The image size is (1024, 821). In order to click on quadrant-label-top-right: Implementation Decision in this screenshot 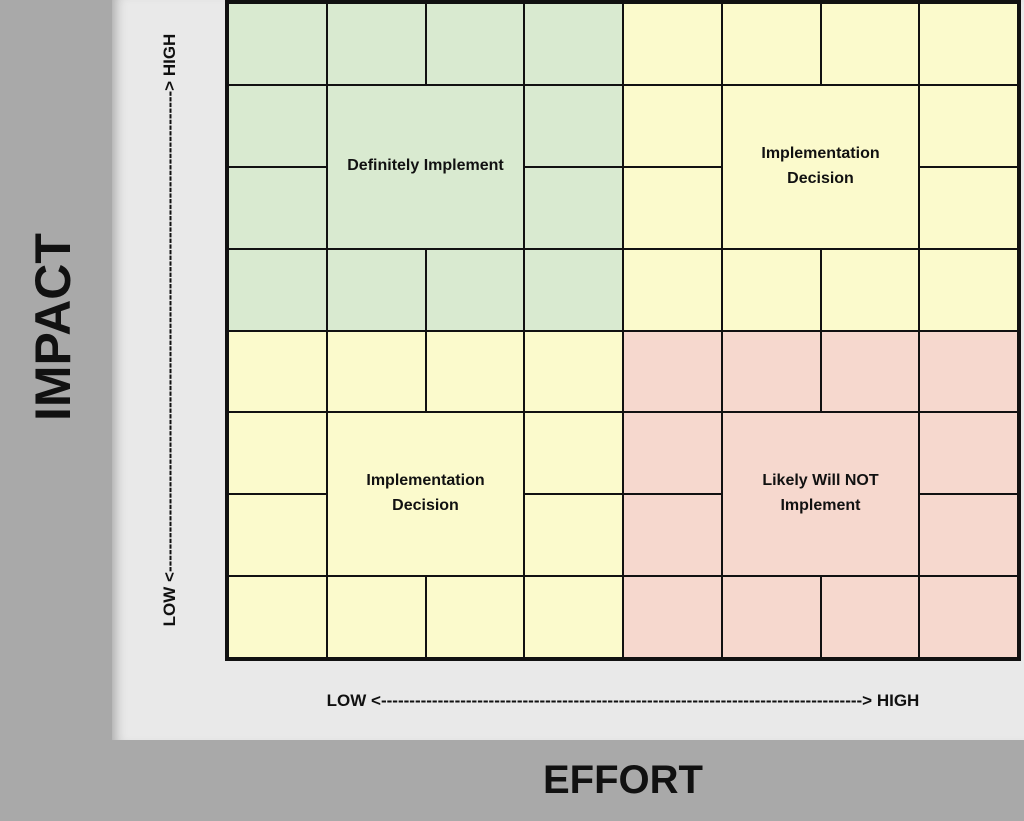, I will do `click(820, 166)`.